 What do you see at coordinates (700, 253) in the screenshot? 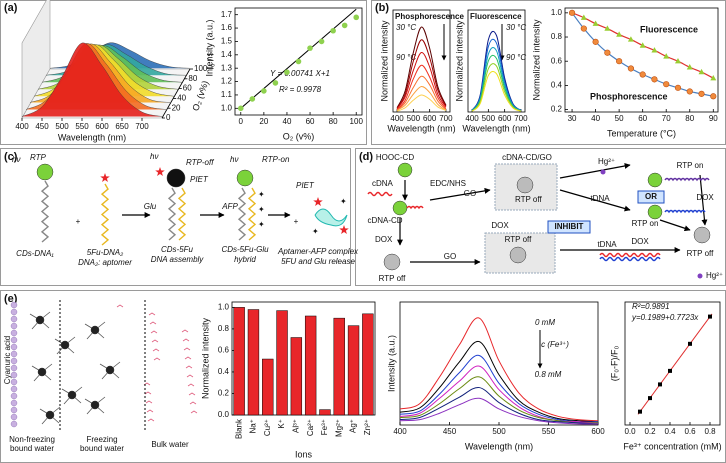
I see `diagram-label: RTP off` at bounding box center [700, 253].